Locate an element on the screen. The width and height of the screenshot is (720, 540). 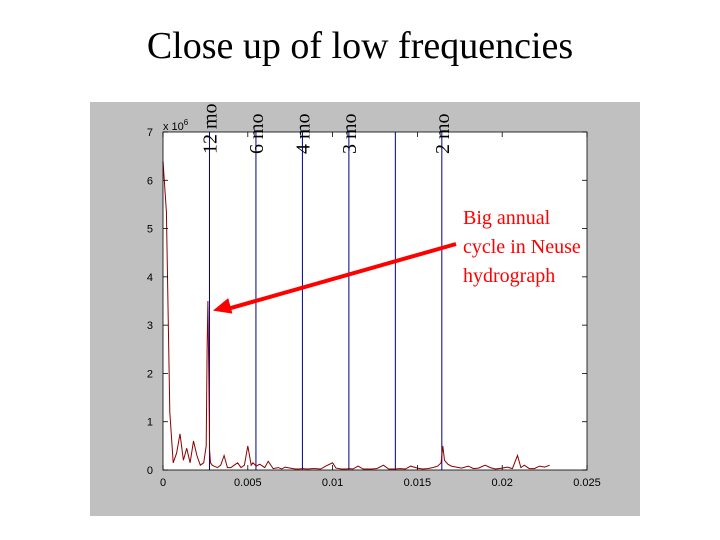
y-tick-label-0: 0 is located at coordinates (150, 471).